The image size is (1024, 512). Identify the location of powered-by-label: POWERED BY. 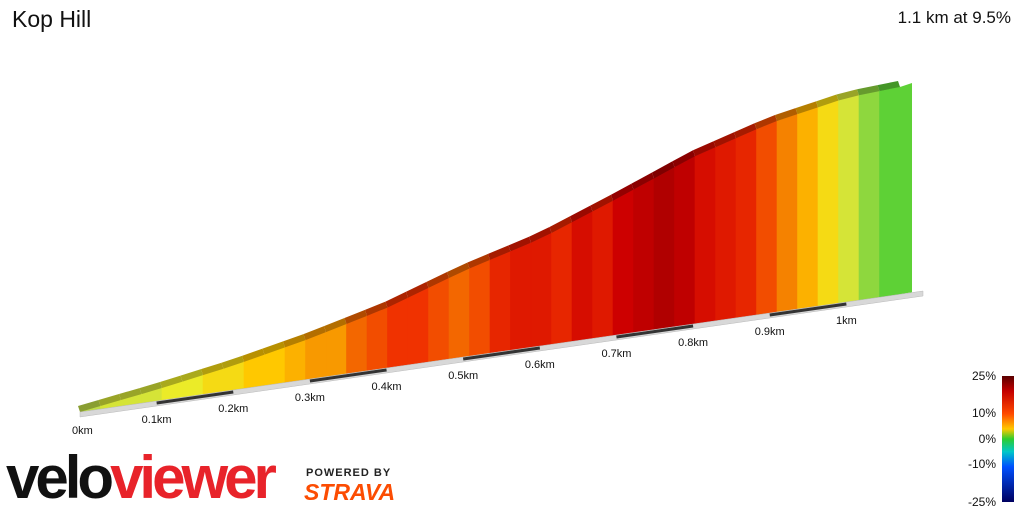
(349, 473).